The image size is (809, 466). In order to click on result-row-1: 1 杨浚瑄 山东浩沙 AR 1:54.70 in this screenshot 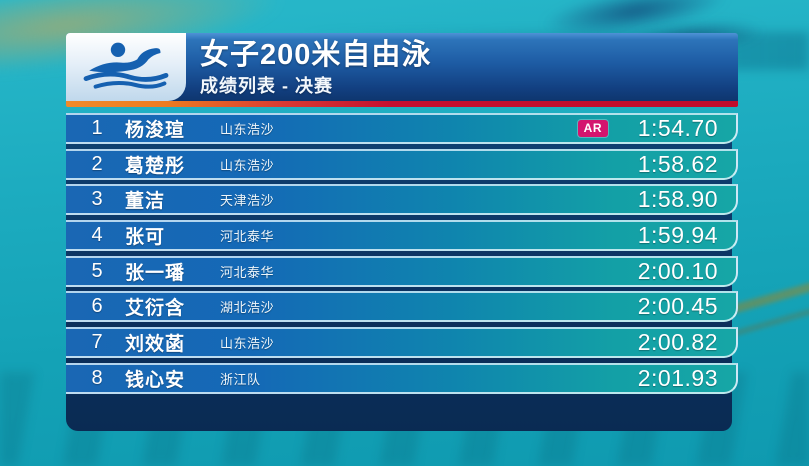, I will do `click(402, 128)`.